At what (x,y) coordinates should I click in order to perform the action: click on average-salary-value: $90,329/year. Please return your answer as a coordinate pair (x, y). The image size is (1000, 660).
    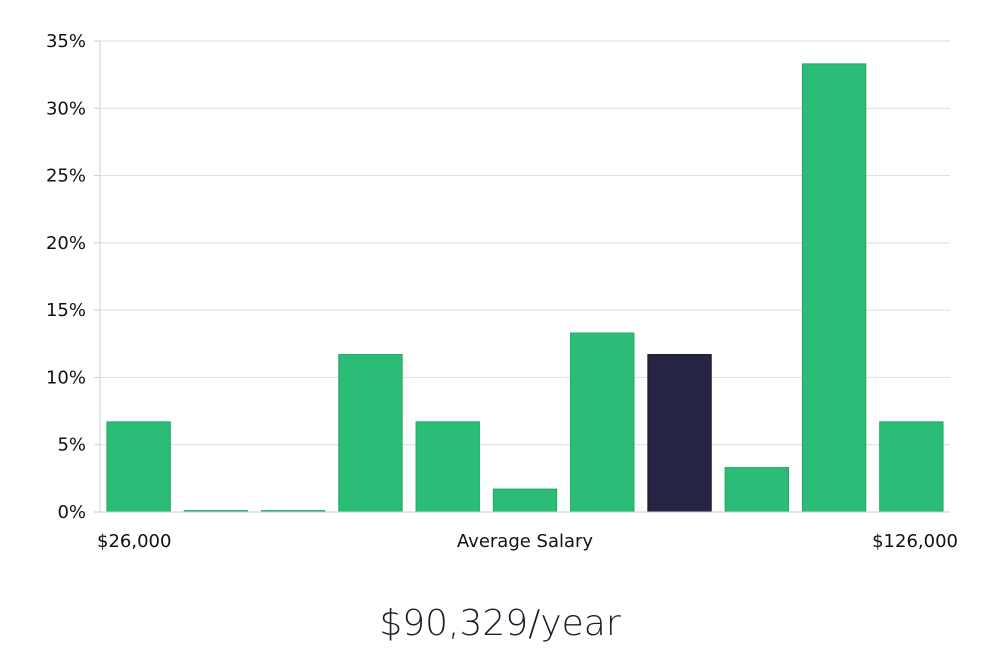
    Looking at the image, I should click on (500, 623).